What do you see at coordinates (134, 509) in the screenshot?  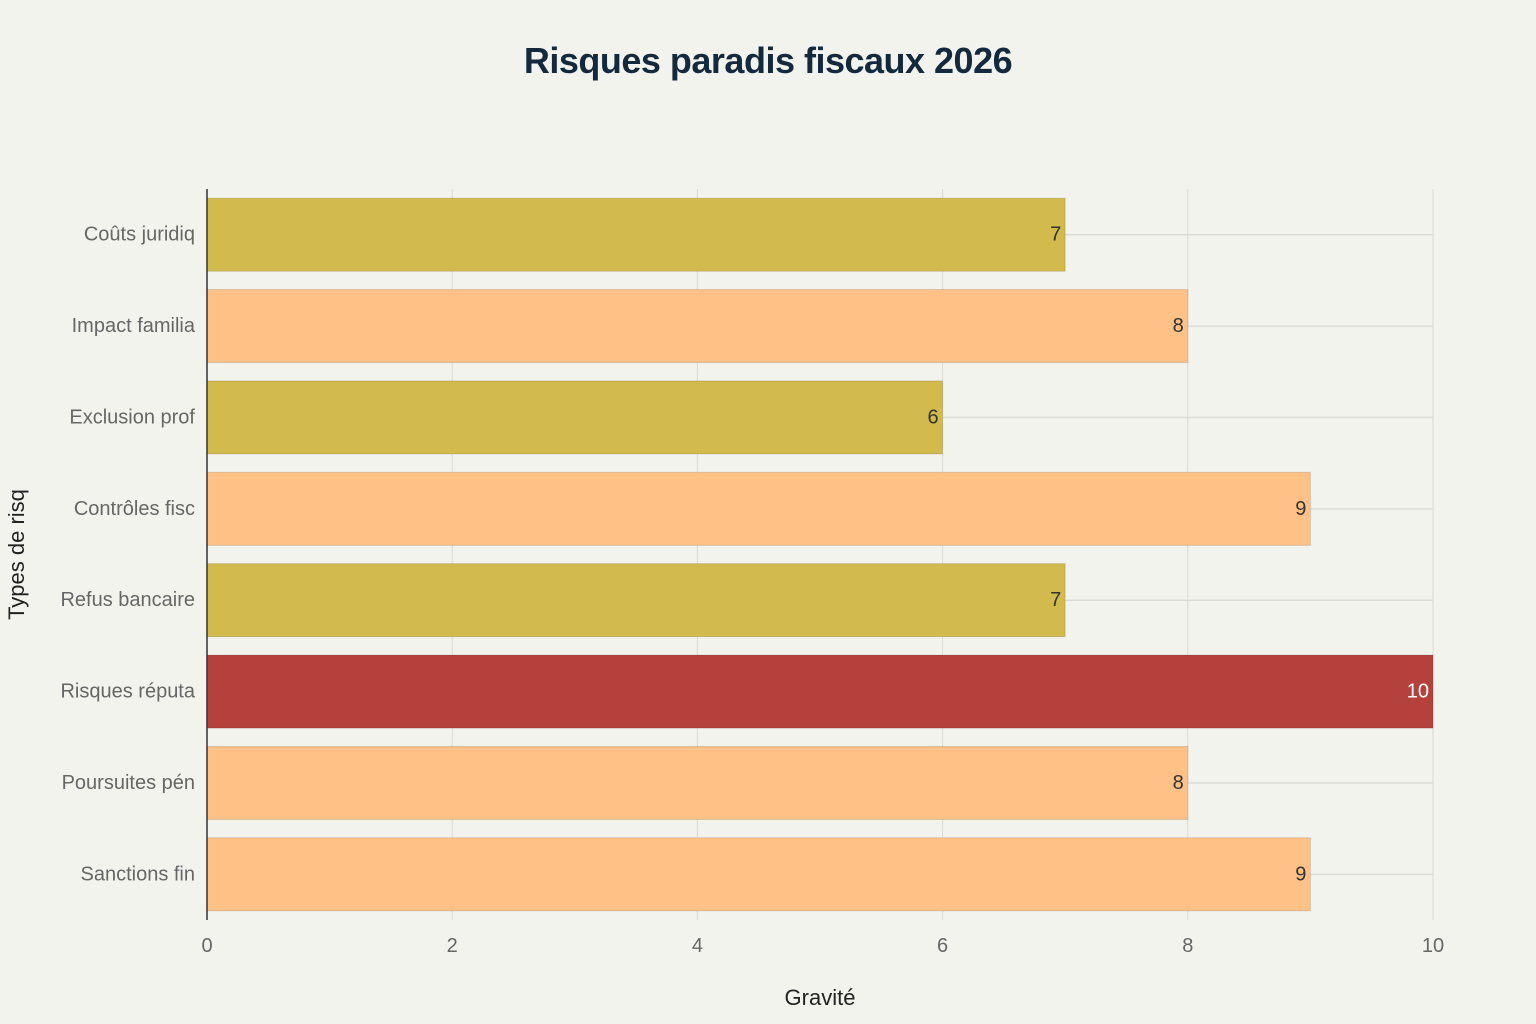 I see `category-label: Contrôles fisc` at bounding box center [134, 509].